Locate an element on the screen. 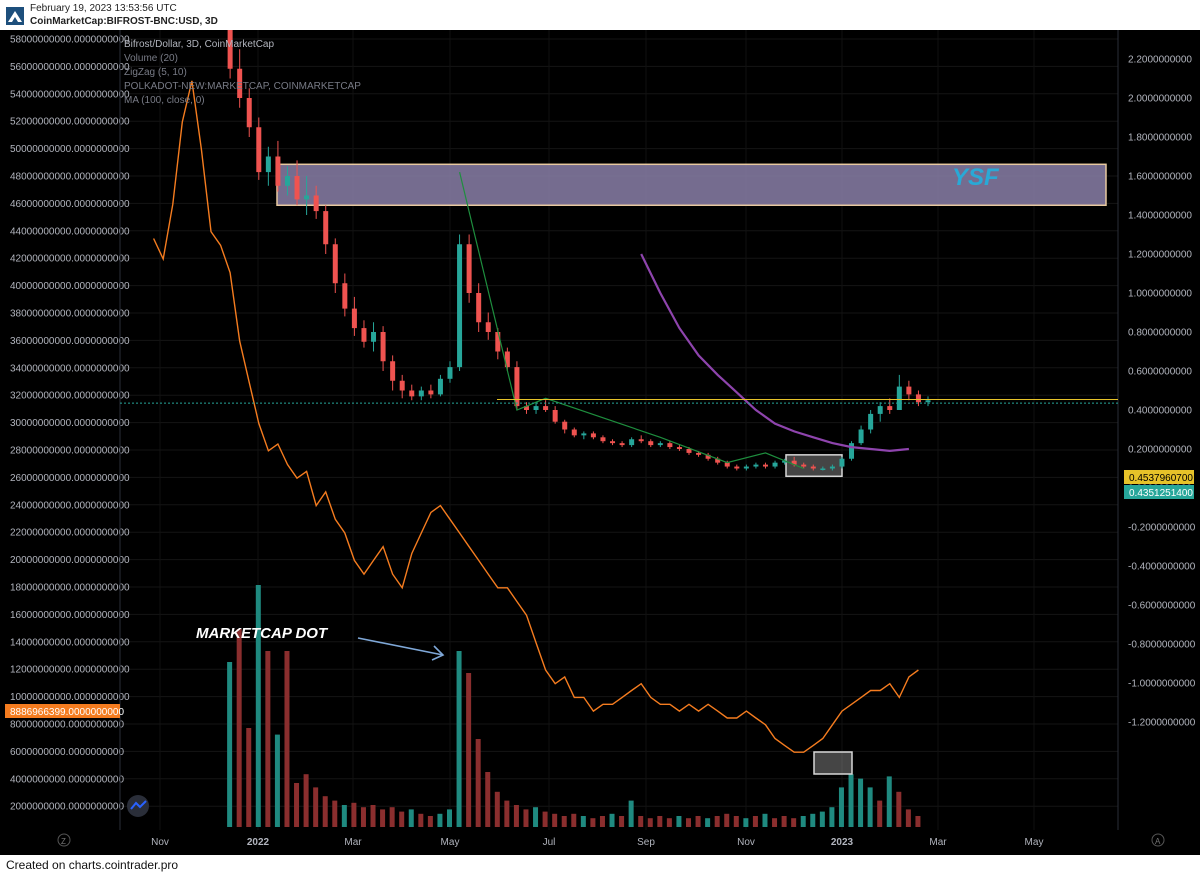 The height and width of the screenshot is (875, 1200). svg-text: Z is located at coordinates (63, 841).